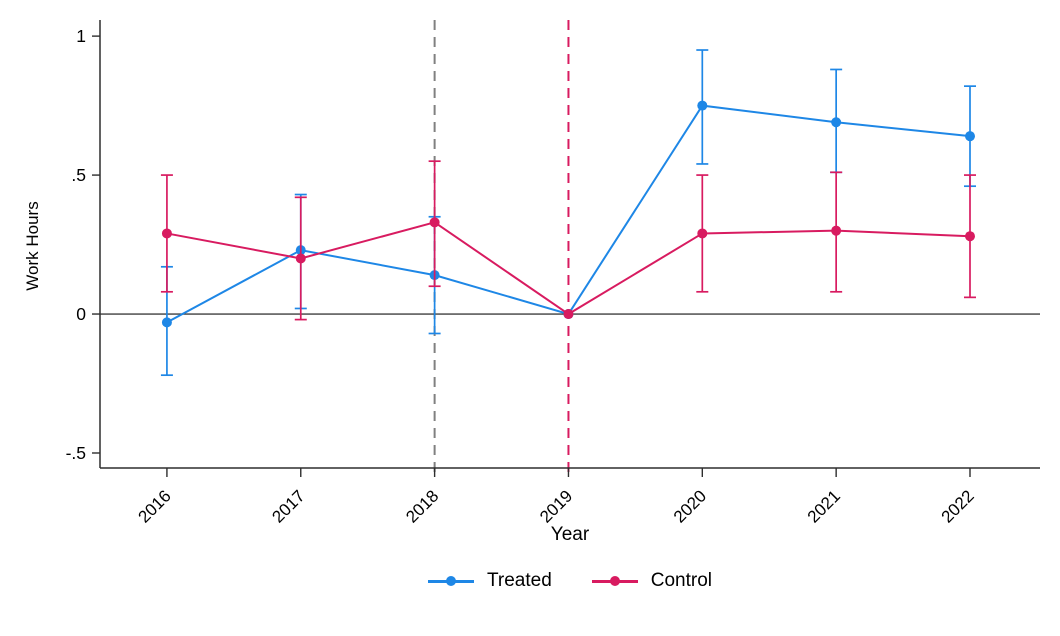 The width and height of the screenshot is (1060, 636). What do you see at coordinates (702, 105) in the screenshot?
I see `treated-point-2020` at bounding box center [702, 105].